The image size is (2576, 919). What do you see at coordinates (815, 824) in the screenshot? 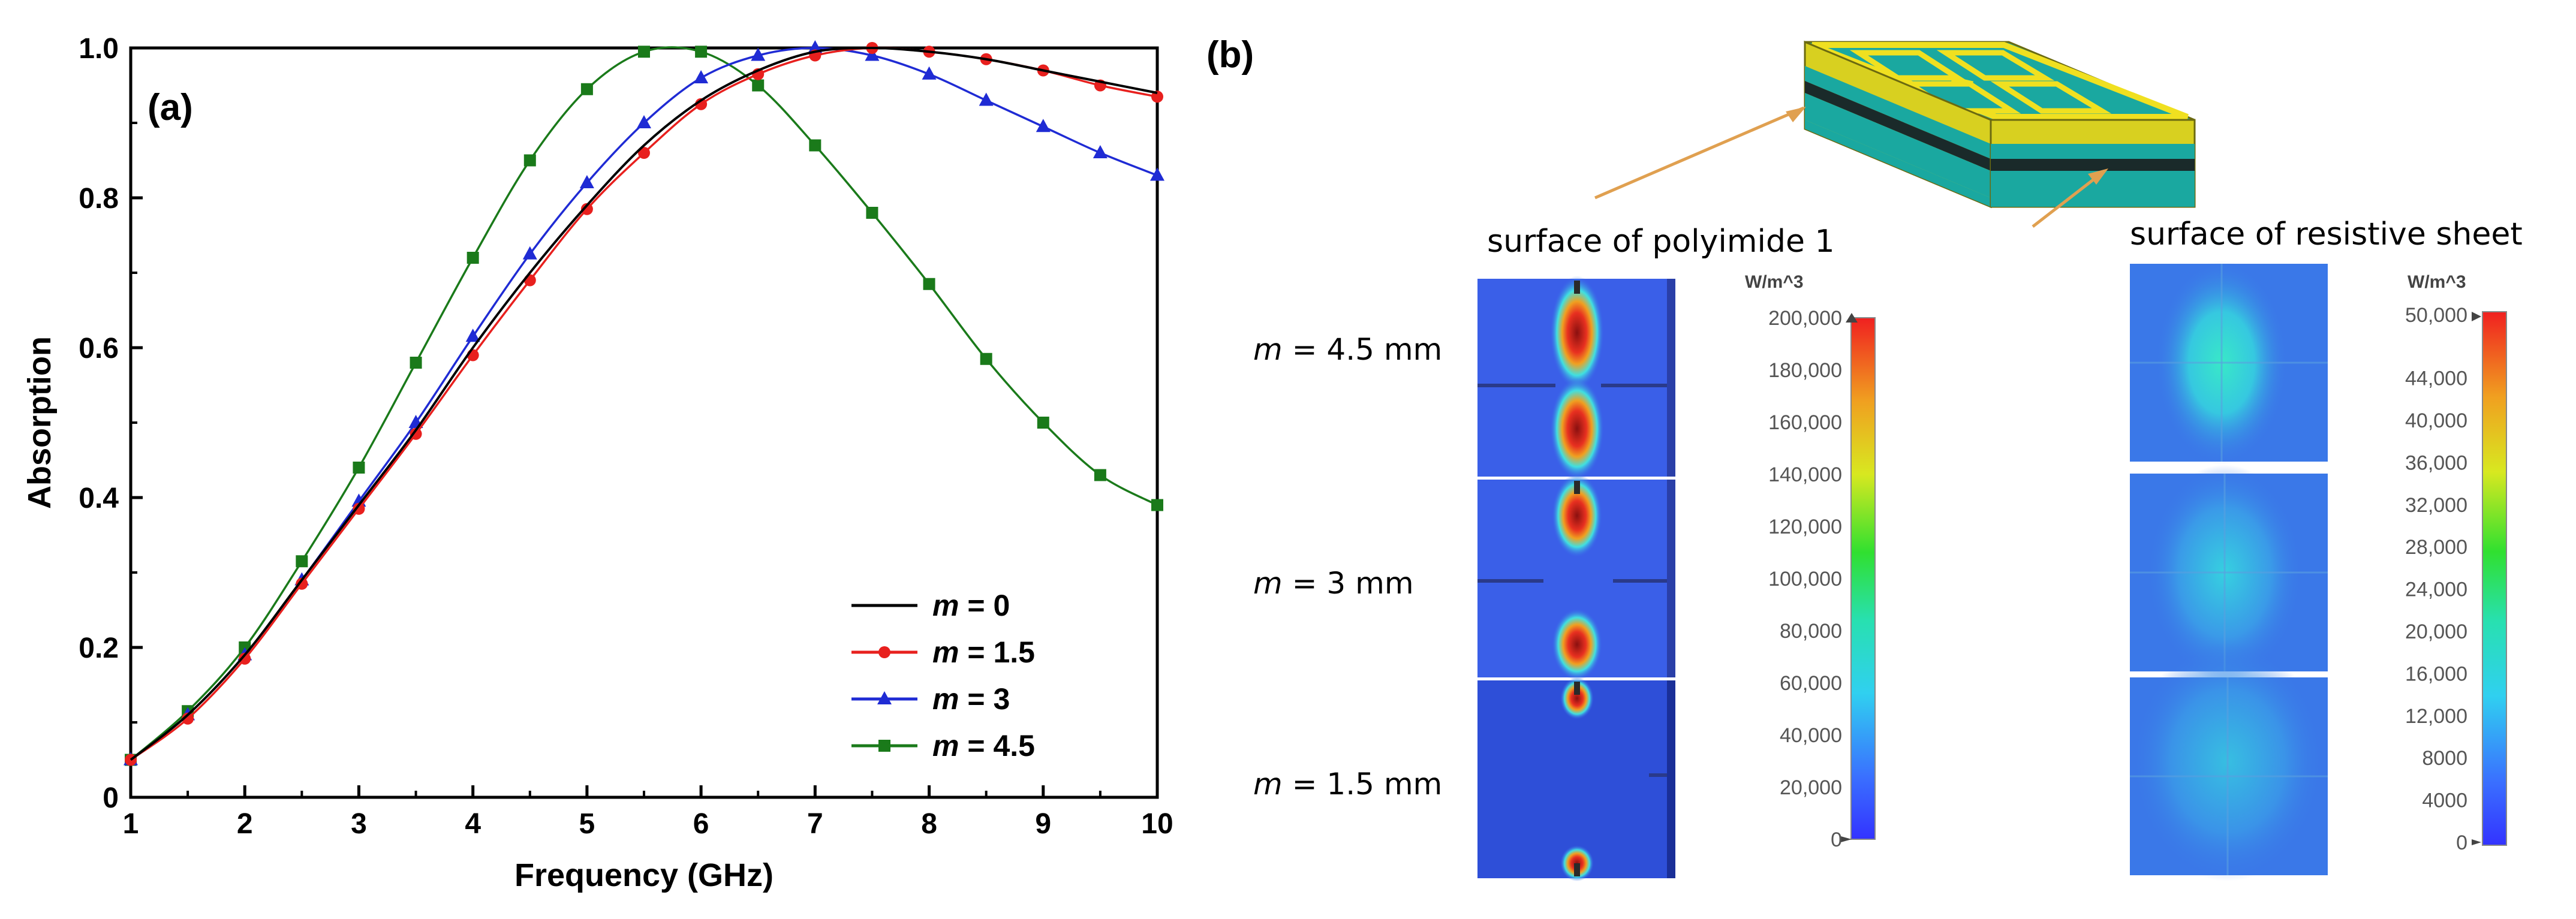
I see `x-tick-label: 7` at bounding box center [815, 824].